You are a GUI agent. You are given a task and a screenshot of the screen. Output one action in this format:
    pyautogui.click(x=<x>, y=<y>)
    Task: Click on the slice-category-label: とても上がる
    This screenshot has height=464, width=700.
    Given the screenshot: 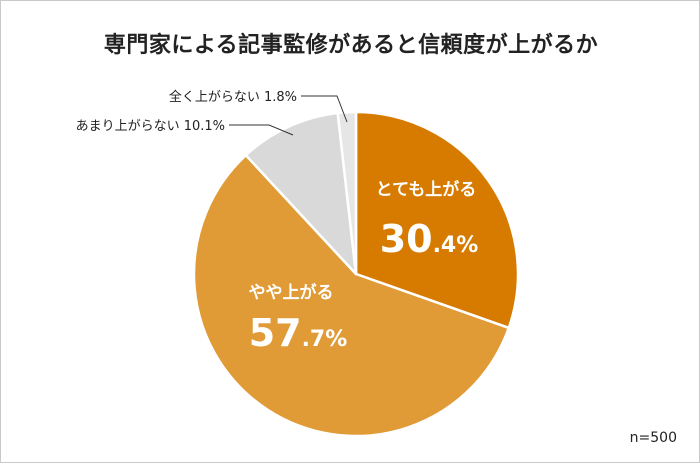 What is the action you would take?
    pyautogui.click(x=426, y=189)
    